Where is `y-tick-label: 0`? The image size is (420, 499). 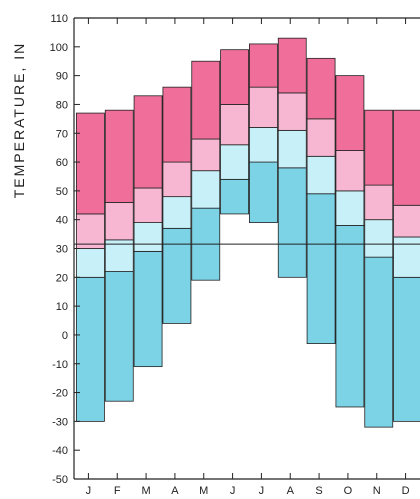 y-tick-label: 0 is located at coordinates (65, 336).